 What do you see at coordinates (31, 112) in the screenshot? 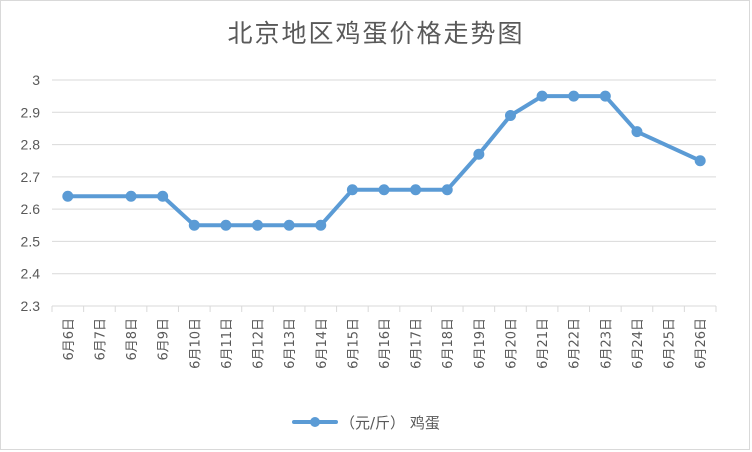
I see `y-tick-label: 2.9` at bounding box center [31, 112].